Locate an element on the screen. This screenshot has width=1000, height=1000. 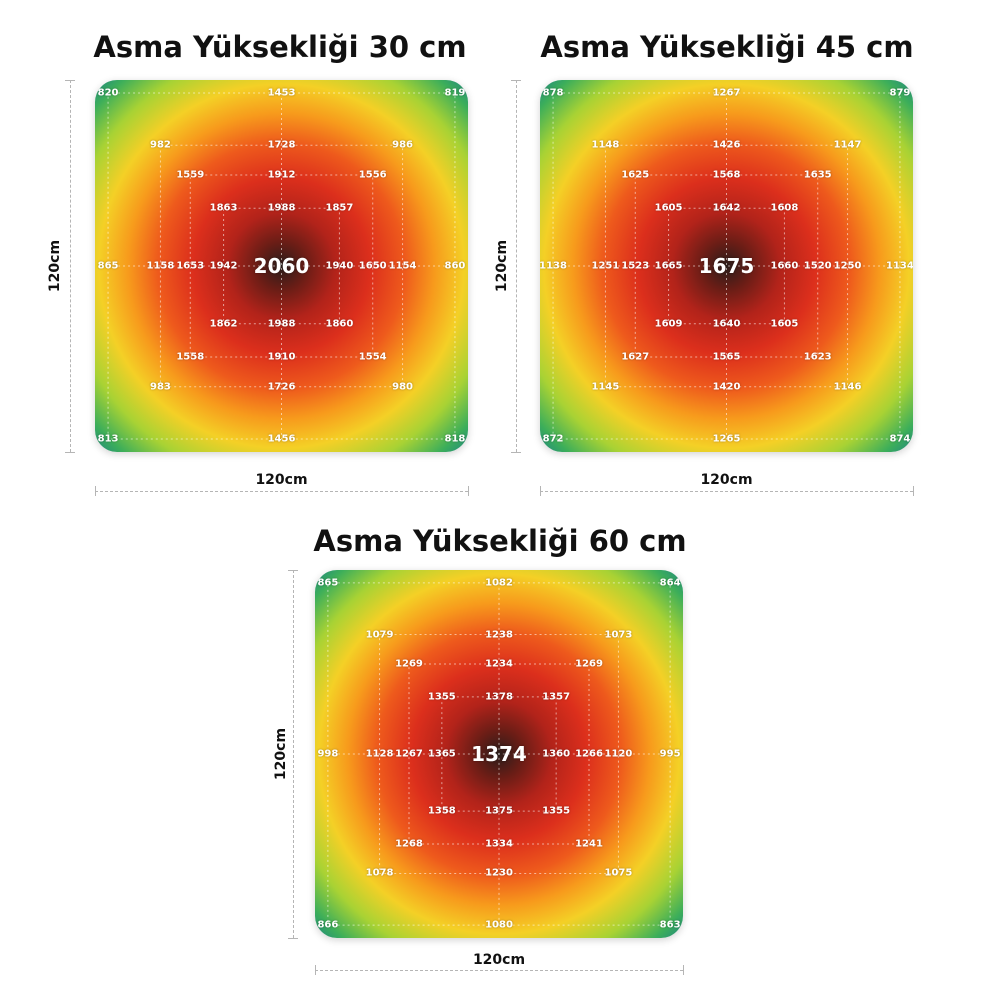
data-label: 1375 is located at coordinates (499, 811).